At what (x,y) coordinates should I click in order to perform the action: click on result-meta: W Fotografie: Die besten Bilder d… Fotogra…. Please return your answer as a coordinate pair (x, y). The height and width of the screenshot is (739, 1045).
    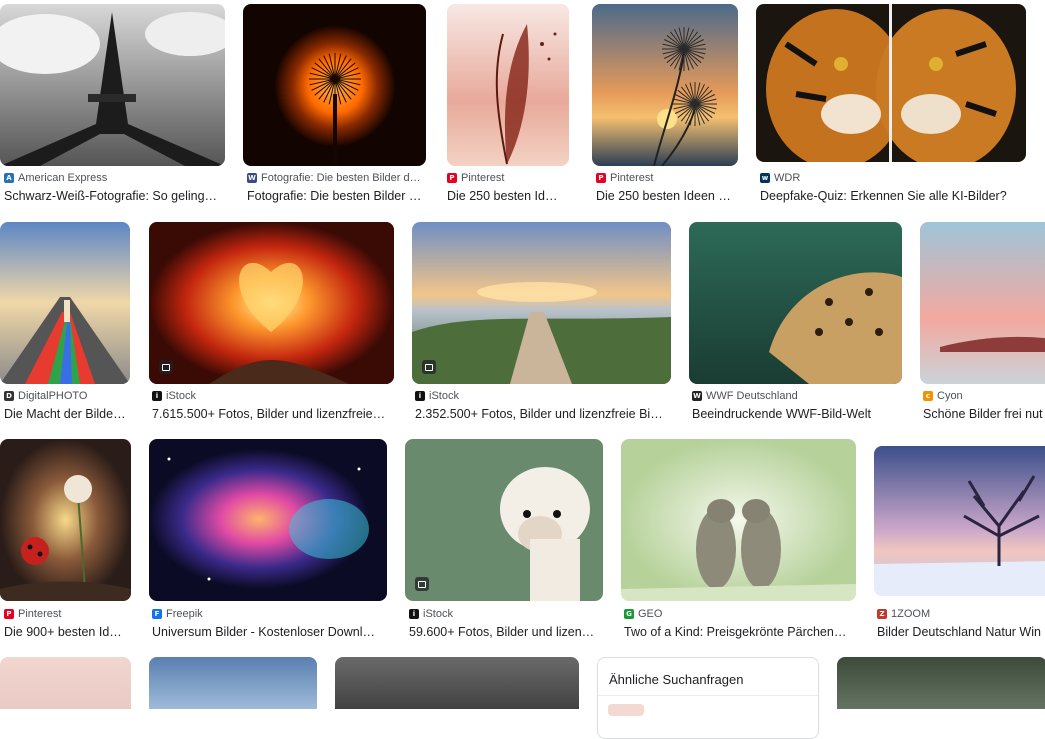
    Looking at the image, I should click on (334, 187).